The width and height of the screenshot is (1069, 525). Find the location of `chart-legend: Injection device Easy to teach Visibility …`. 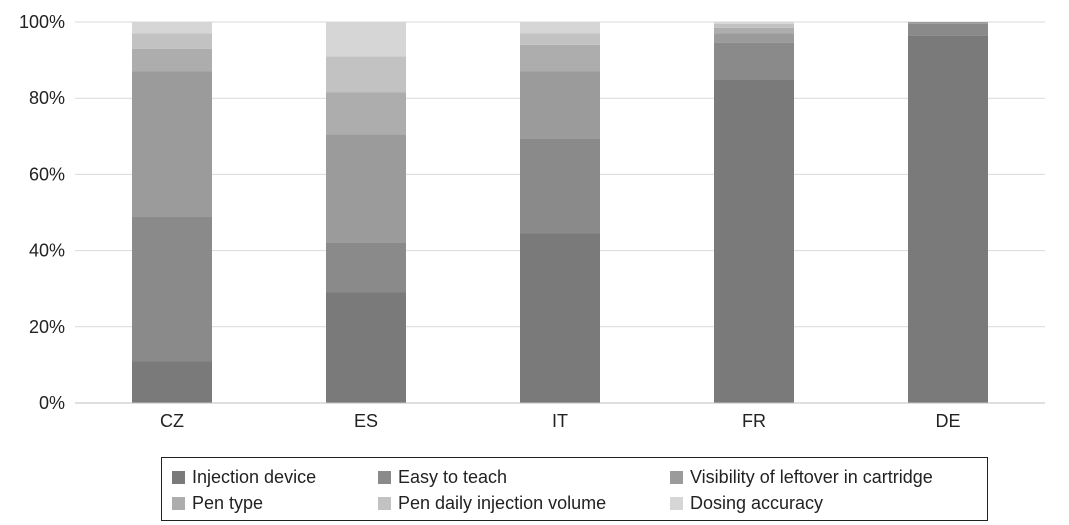

chart-legend: Injection device Easy to teach Visibility … is located at coordinates (574, 489).